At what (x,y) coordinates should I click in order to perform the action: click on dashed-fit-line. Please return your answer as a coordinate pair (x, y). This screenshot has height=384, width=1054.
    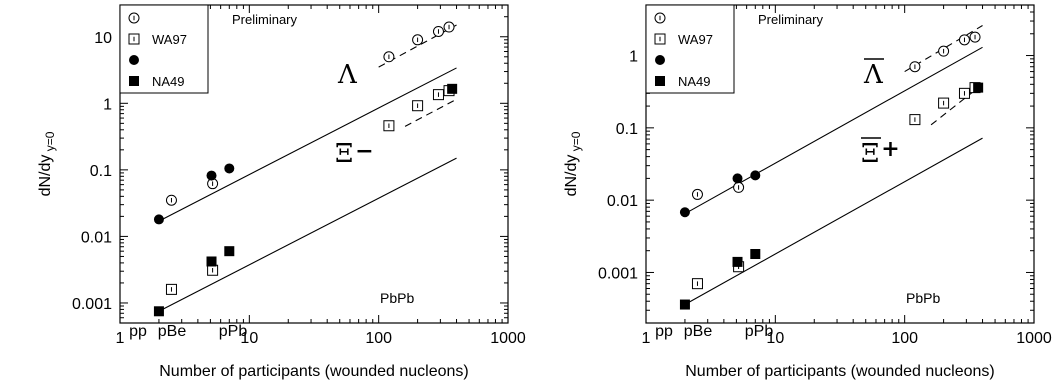
    Looking at the image, I should click on (430, 112).